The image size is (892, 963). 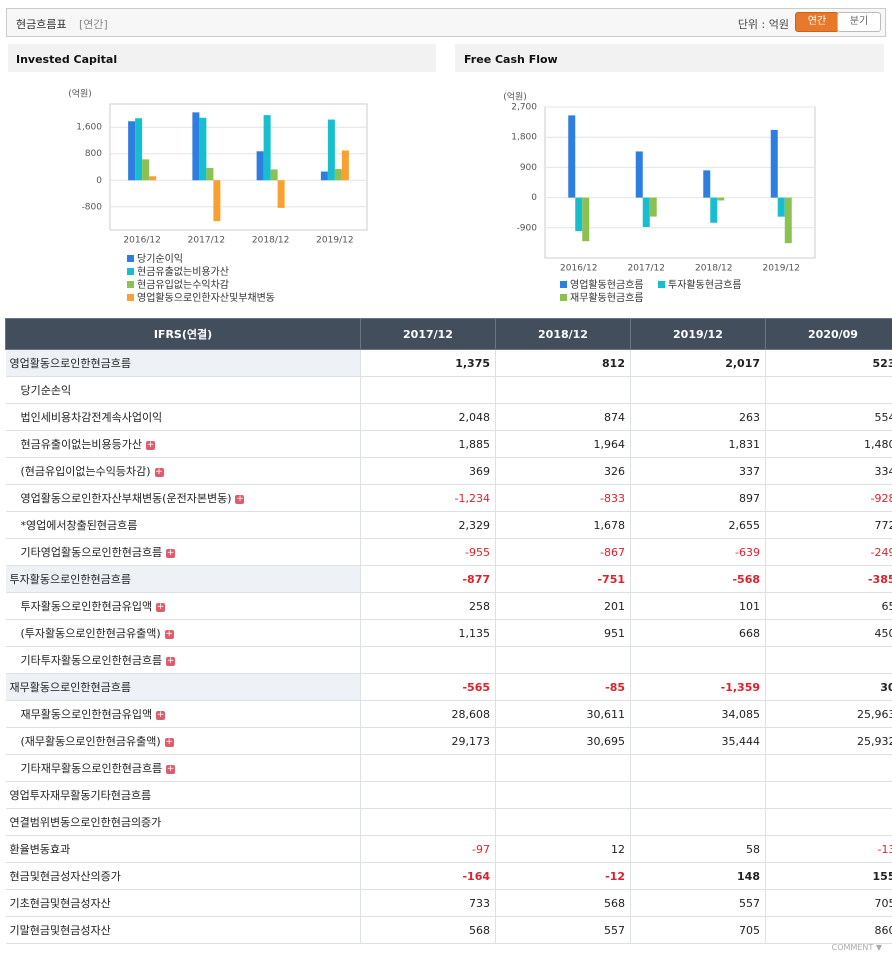 What do you see at coordinates (183, 271) in the screenshot?
I see `legend-label: 현금유출없는비용가산` at bounding box center [183, 271].